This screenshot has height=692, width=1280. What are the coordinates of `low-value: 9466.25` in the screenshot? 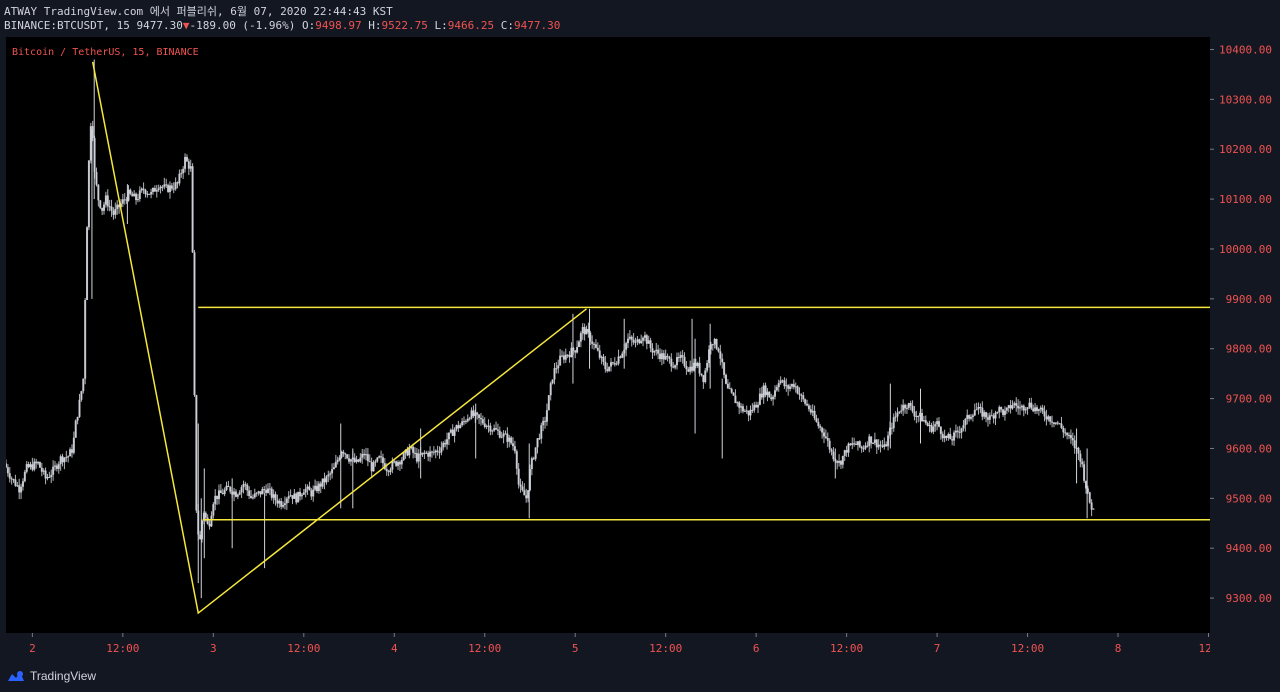 It's located at (471, 25).